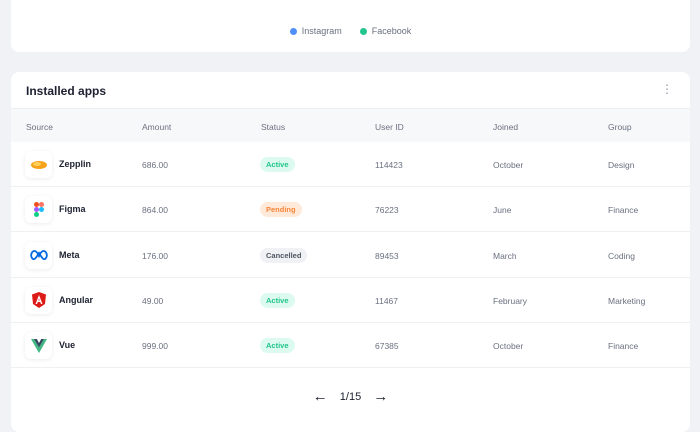 This screenshot has width=700, height=432. What do you see at coordinates (67, 345) in the screenshot?
I see `source-name: Vue` at bounding box center [67, 345].